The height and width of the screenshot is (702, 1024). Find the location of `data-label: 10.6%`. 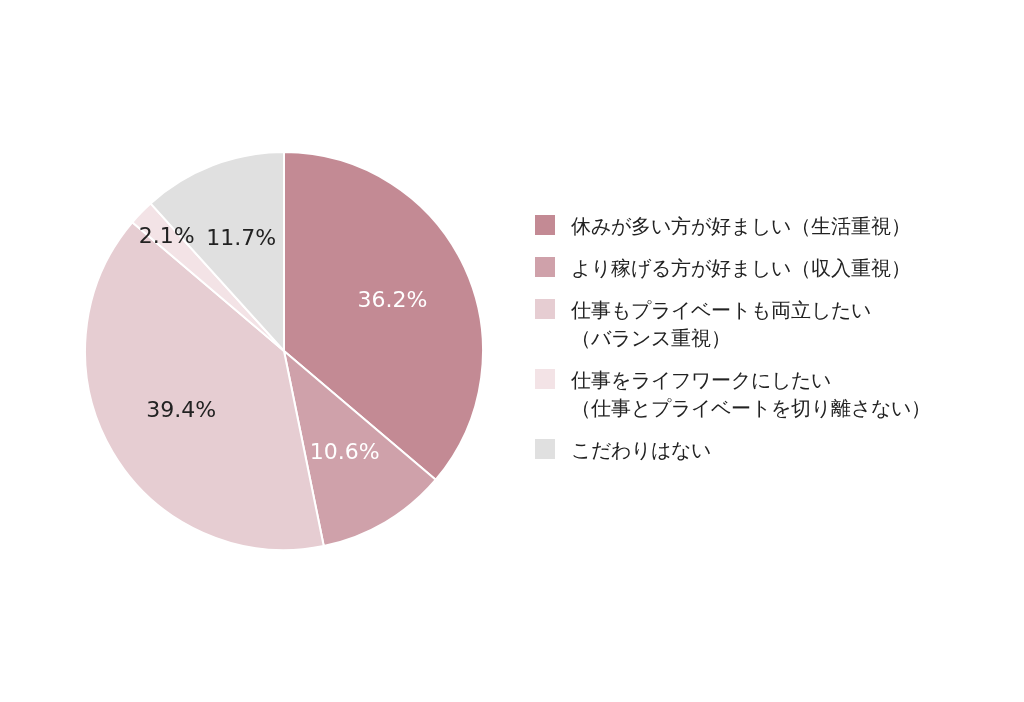

data-label: 10.6% is located at coordinates (344, 452).